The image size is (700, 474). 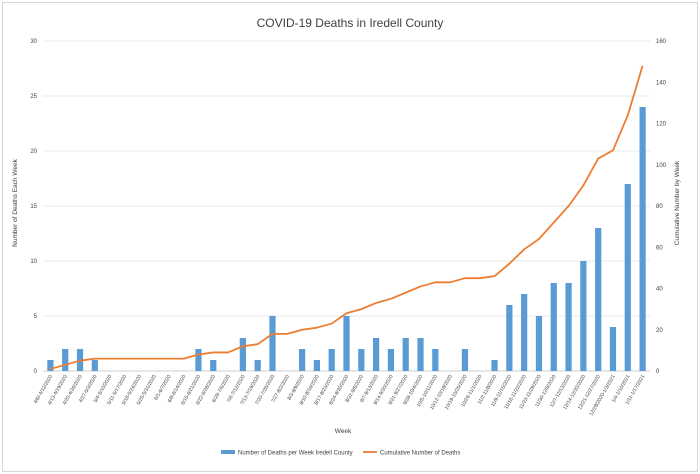 I want to click on y-tick-label: 5, so click(x=36, y=317).